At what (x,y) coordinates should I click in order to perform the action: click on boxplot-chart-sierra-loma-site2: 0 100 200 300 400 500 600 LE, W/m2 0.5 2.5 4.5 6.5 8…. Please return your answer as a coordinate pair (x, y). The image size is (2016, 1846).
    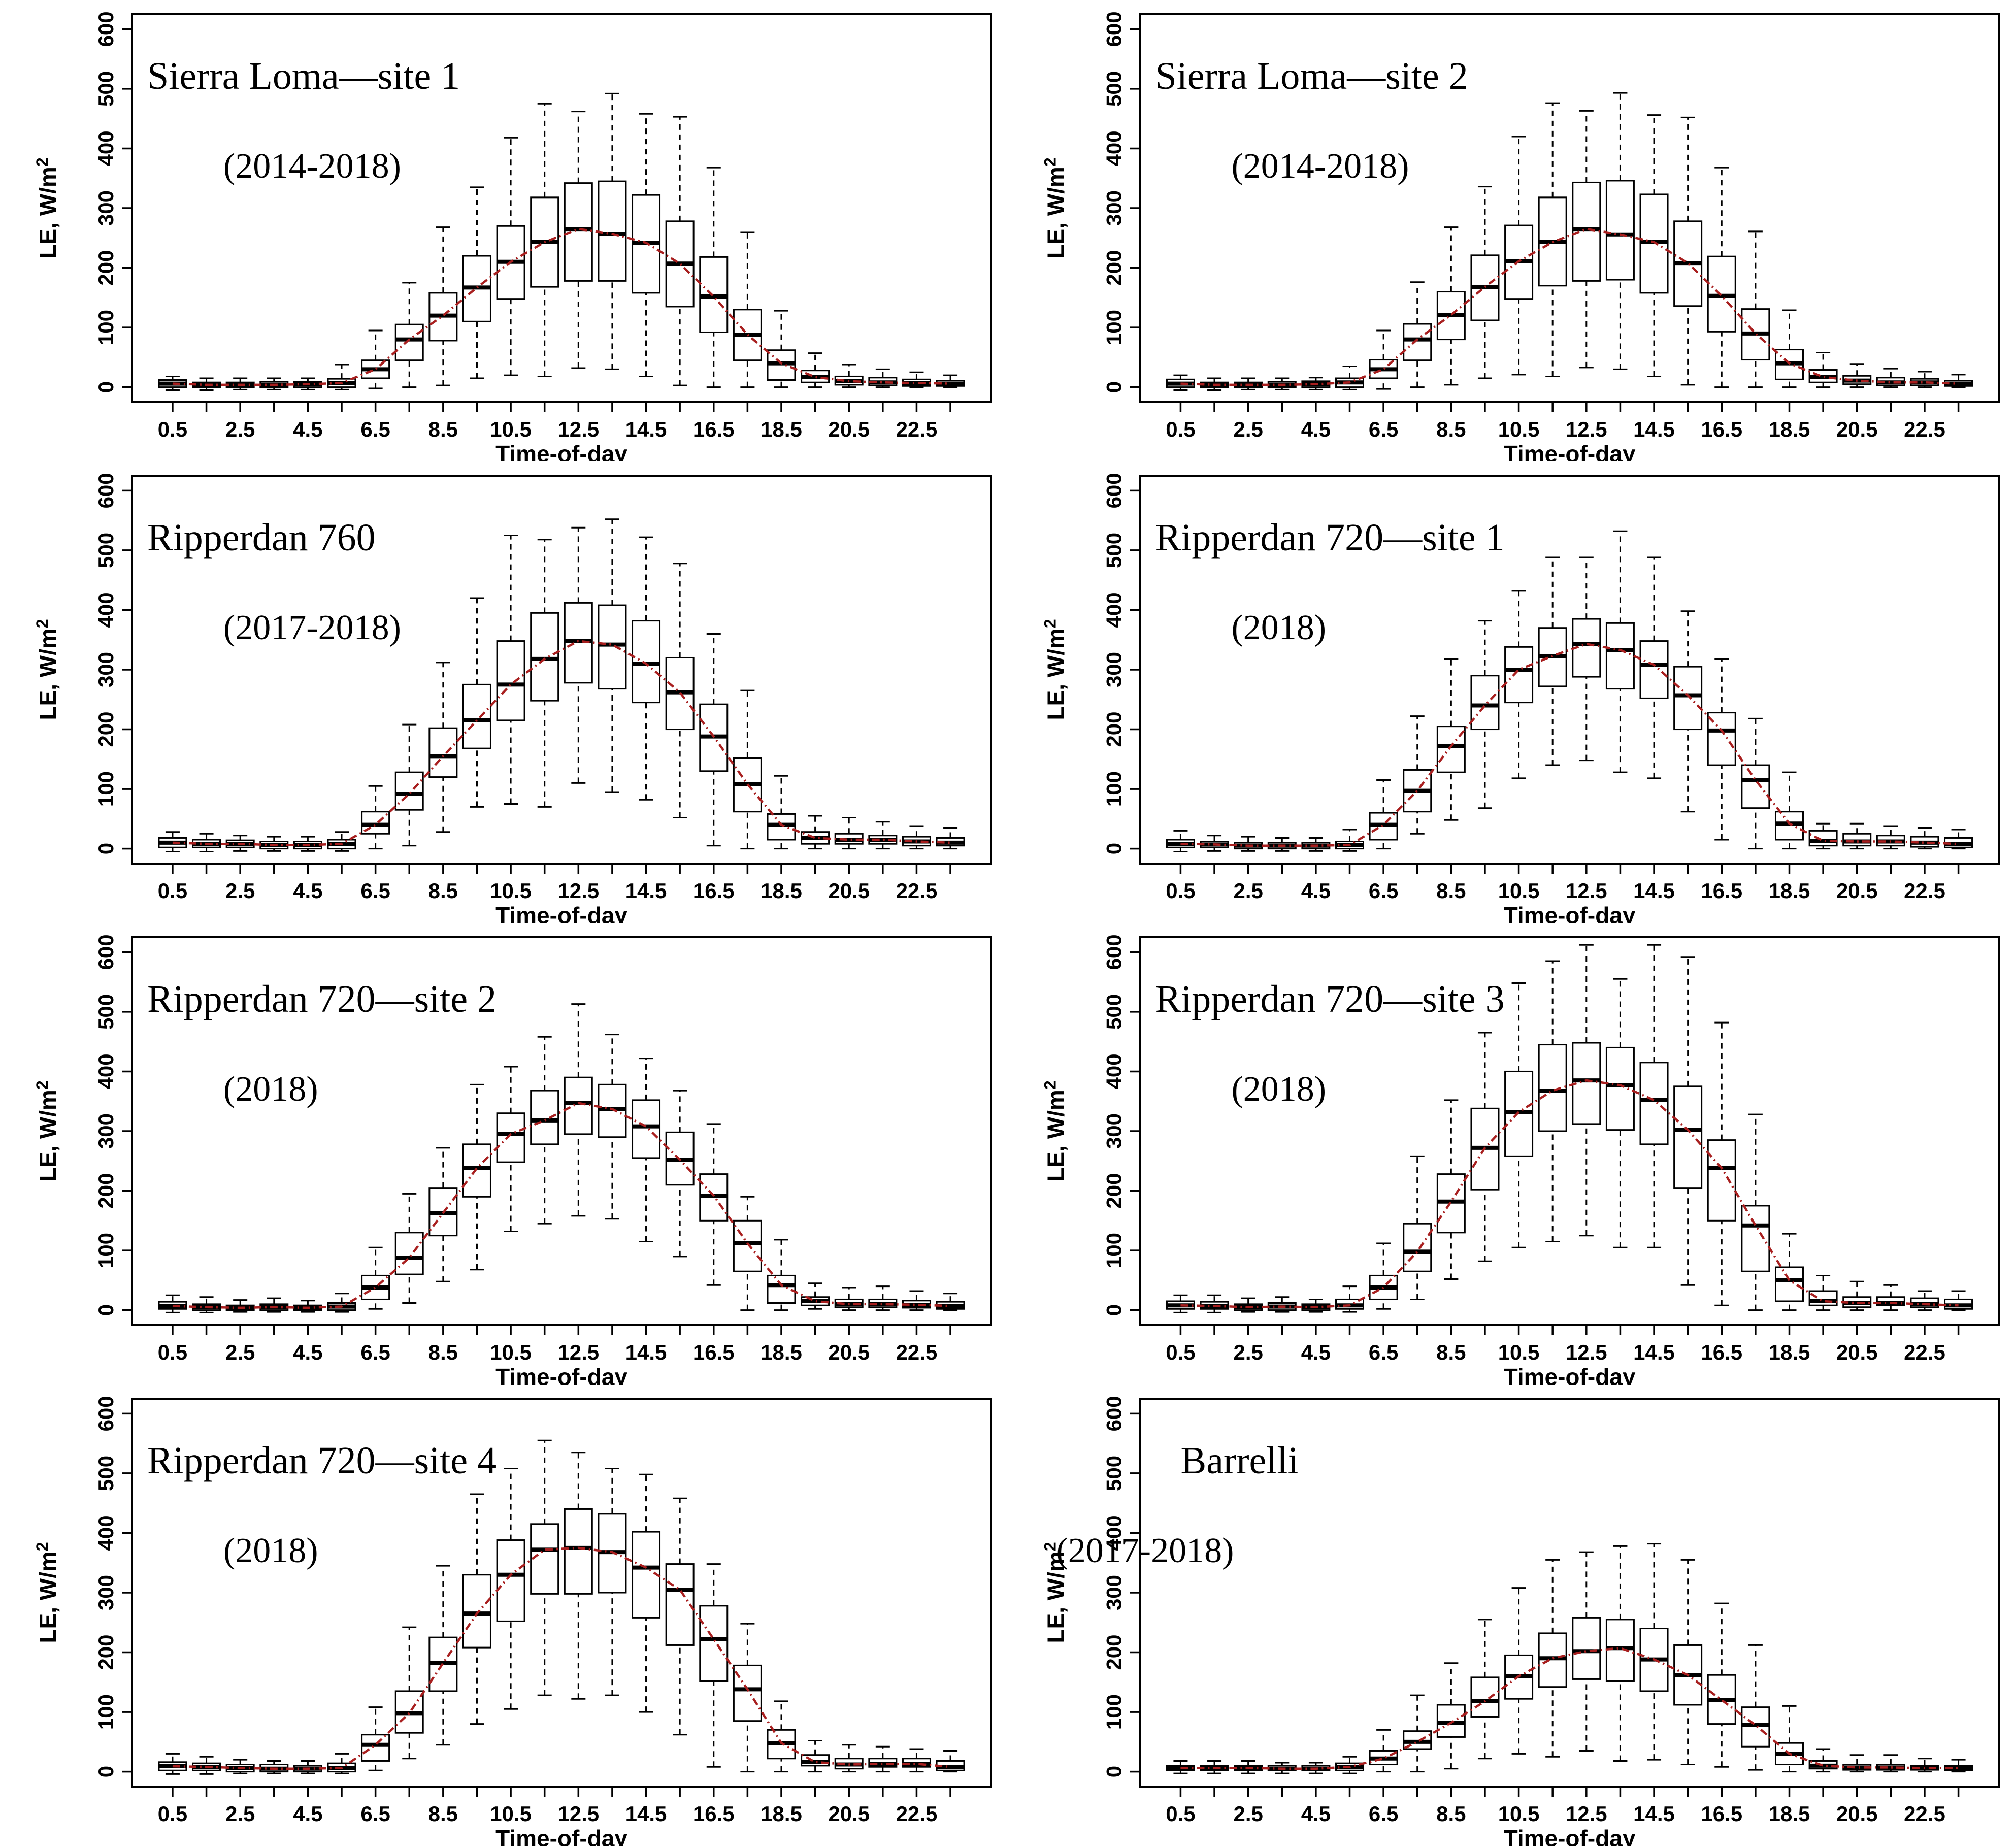
    Looking at the image, I should click on (1520, 236).